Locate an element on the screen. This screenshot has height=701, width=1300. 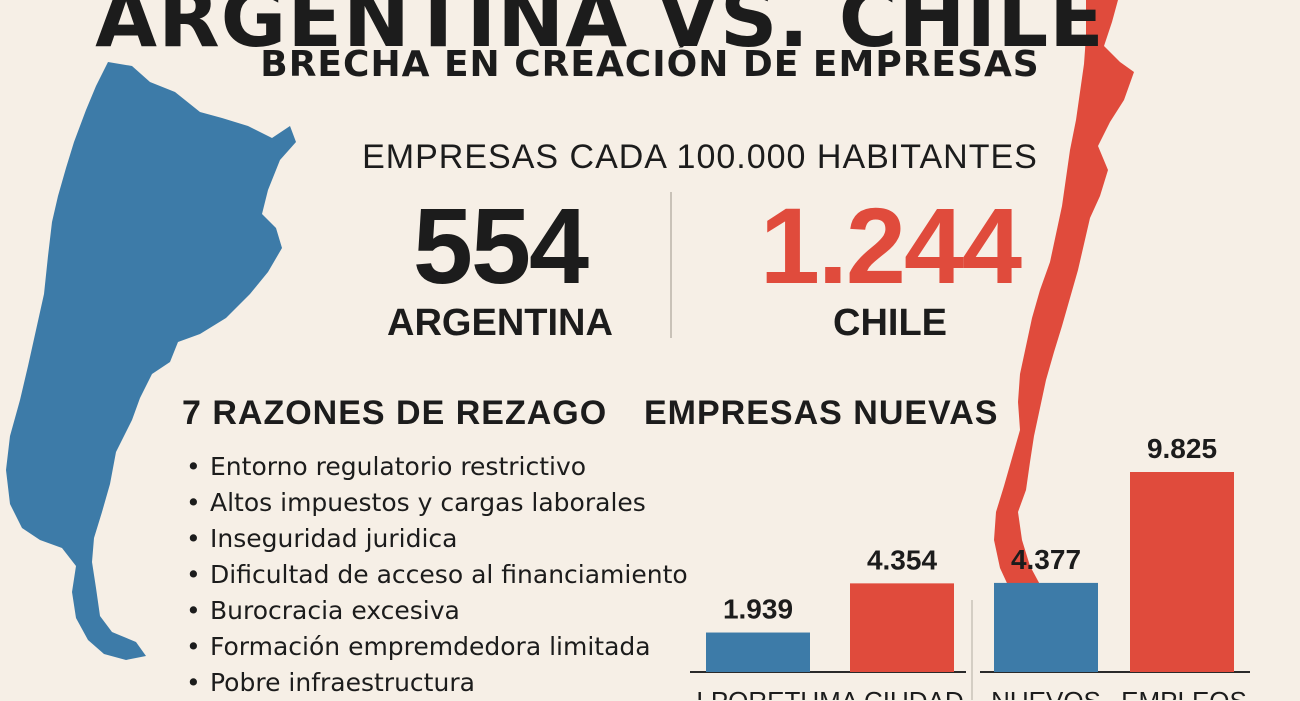
reason-item: • Inseguridad juridica is located at coordinates (437, 539).